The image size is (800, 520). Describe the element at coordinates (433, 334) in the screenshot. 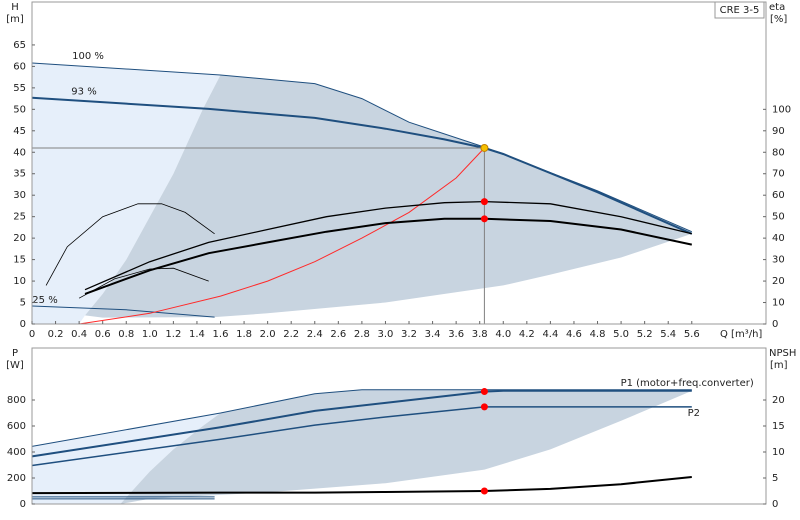

I see `x-tick-label: 3.4` at that location.